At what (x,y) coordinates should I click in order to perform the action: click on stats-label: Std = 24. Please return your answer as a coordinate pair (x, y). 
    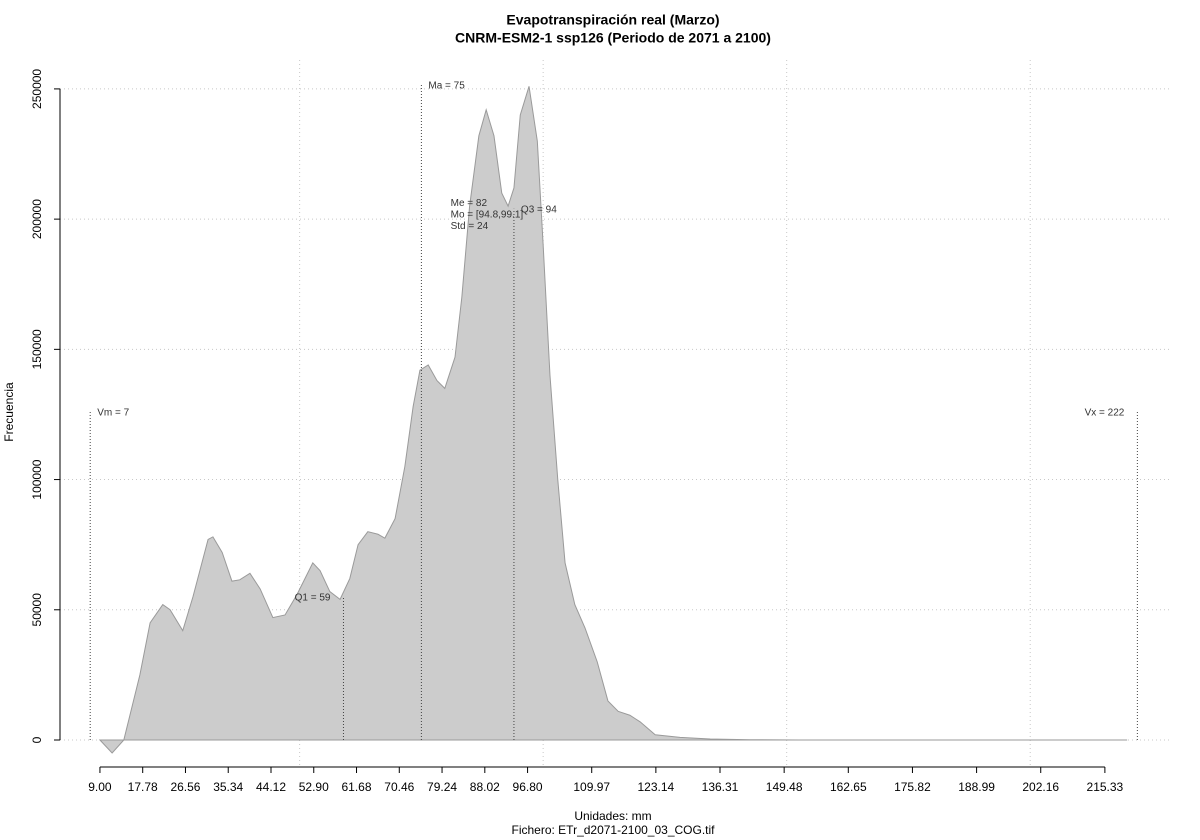
    Looking at the image, I should click on (470, 226).